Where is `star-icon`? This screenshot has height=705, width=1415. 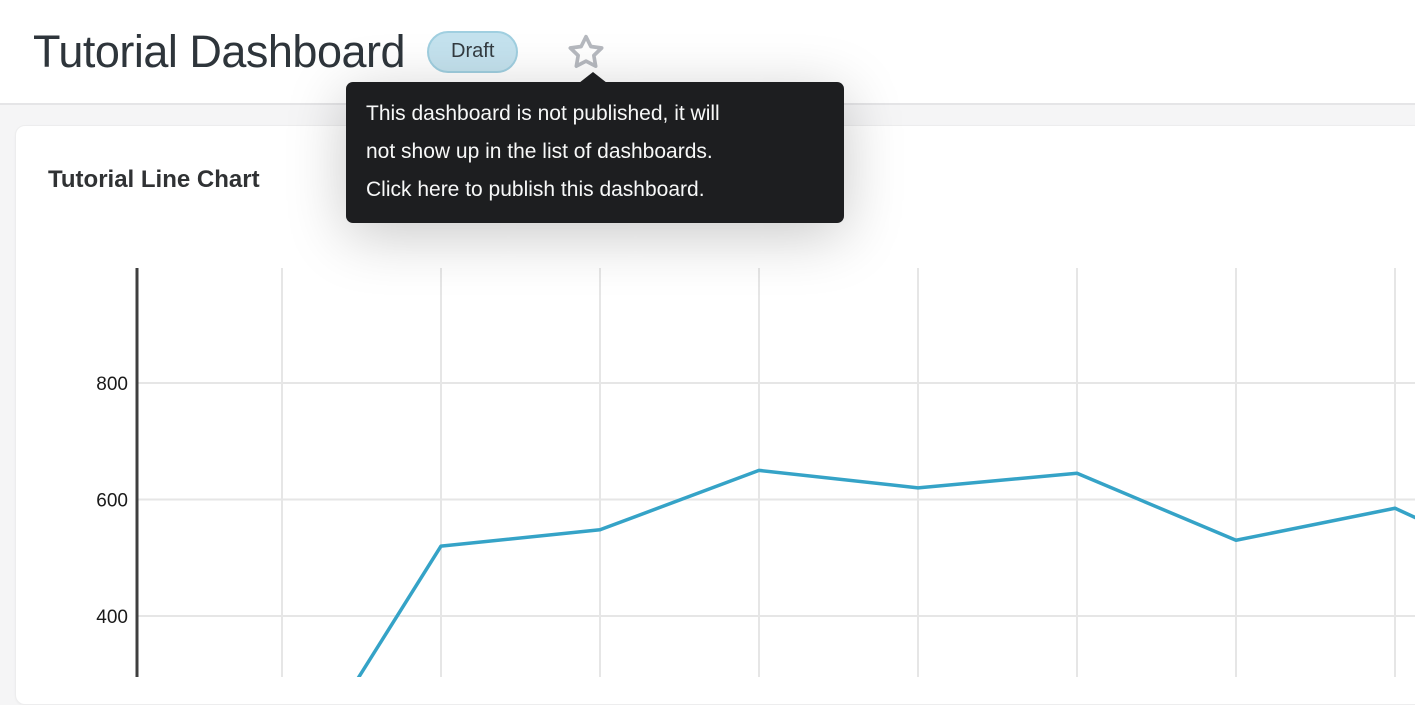 star-icon is located at coordinates (586, 51).